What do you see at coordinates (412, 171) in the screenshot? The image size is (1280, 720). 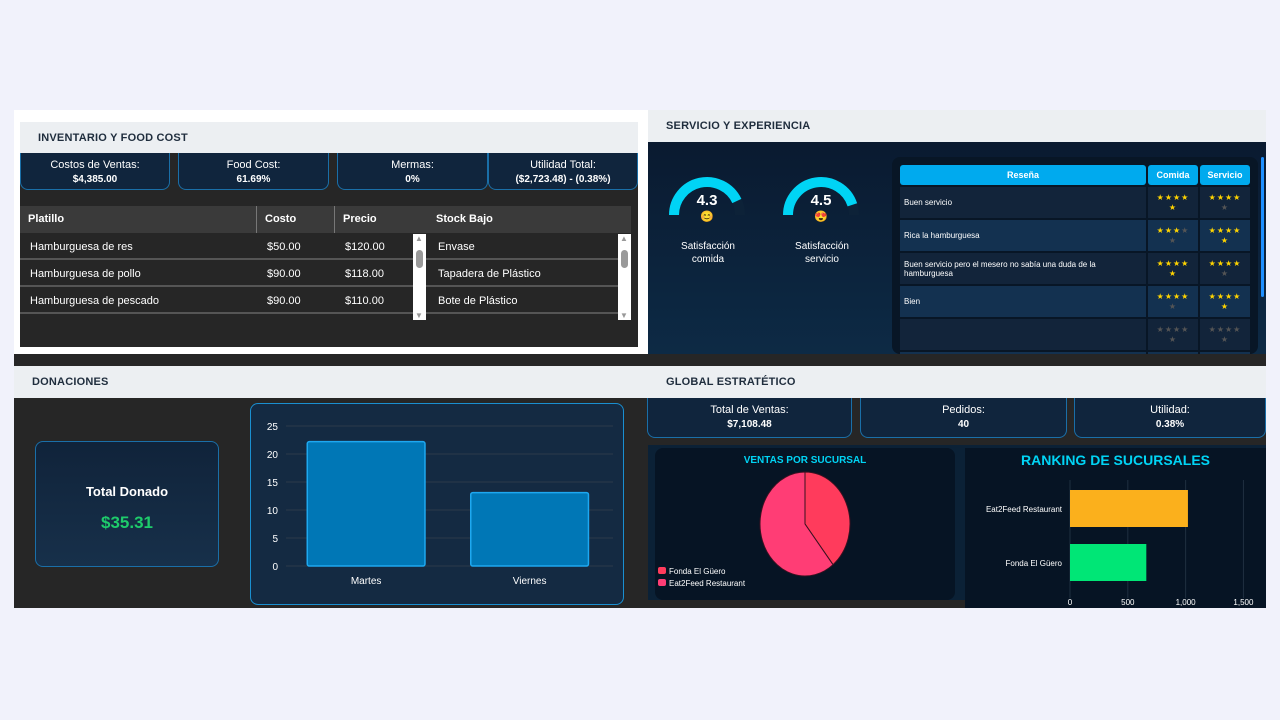 I see `kpi-mermas: Mermas: 0%` at bounding box center [412, 171].